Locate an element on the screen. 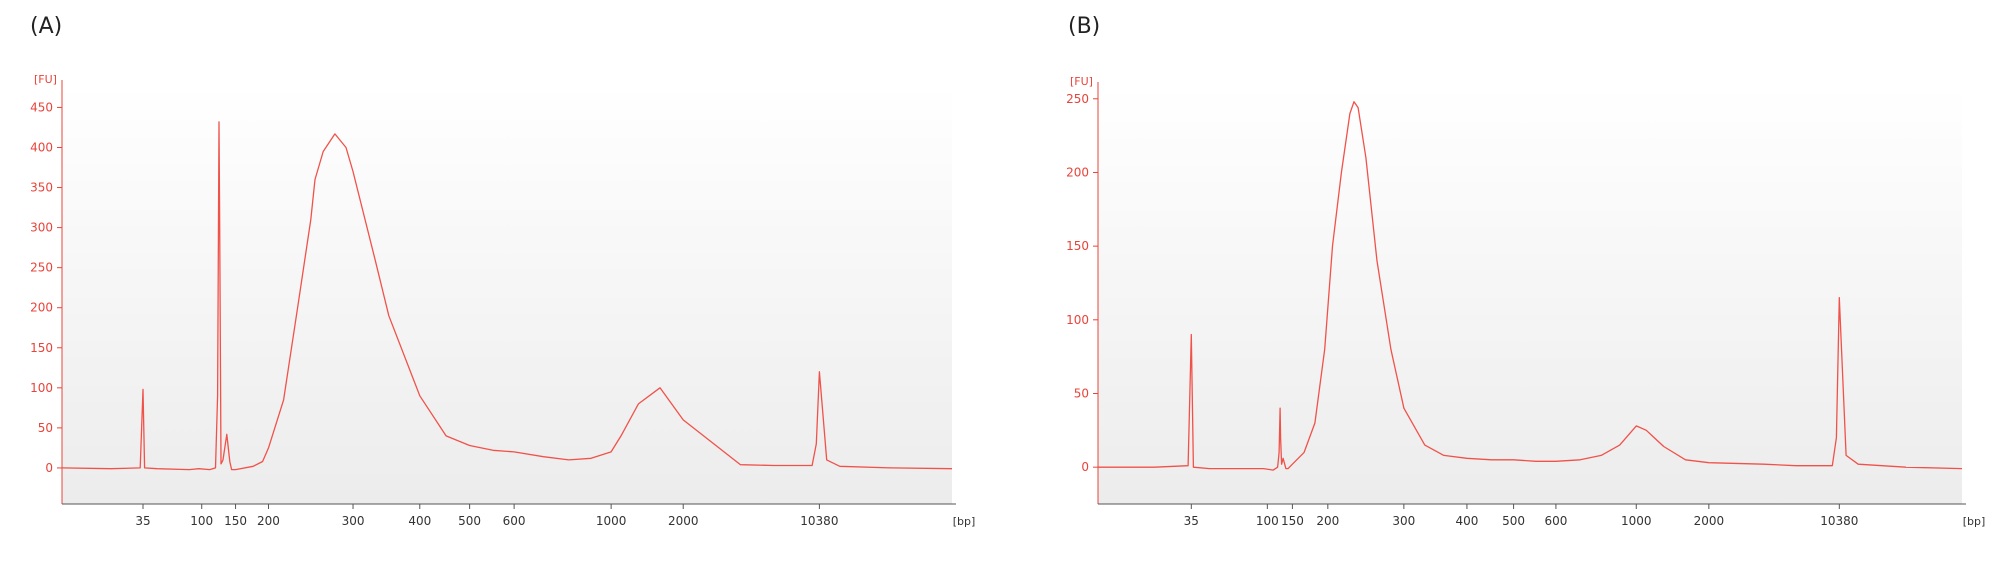  y-tick-label-a: 400 is located at coordinates (41, 147).